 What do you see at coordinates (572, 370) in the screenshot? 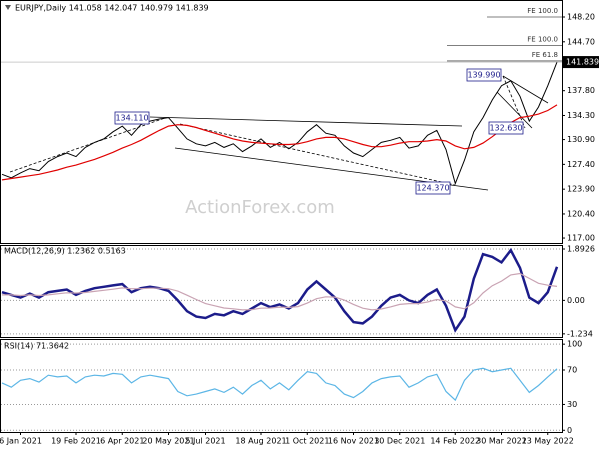
I see `y-tick-label: 70` at bounding box center [572, 370].